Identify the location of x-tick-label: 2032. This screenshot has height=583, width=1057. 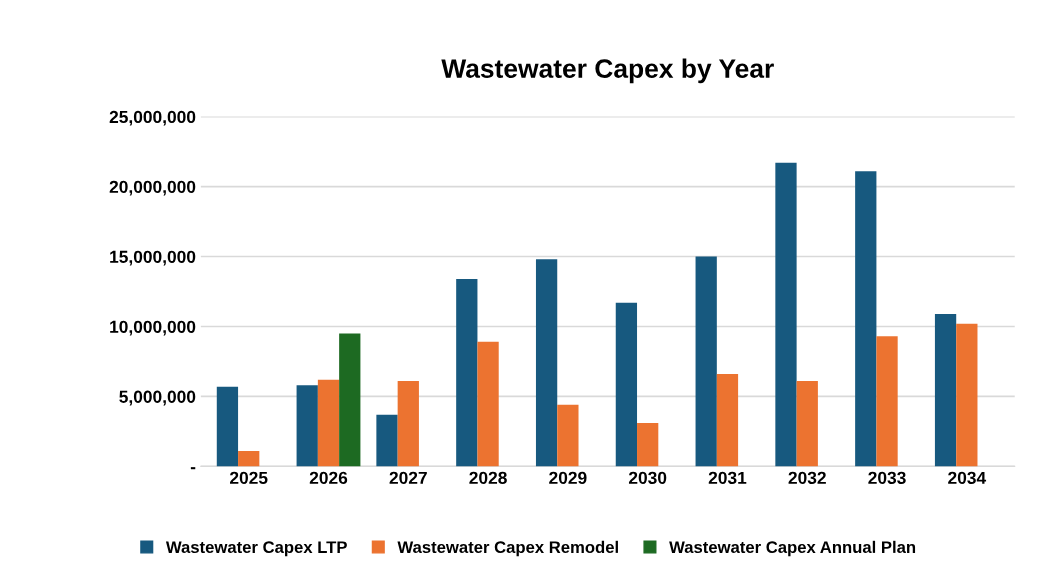
(807, 478).